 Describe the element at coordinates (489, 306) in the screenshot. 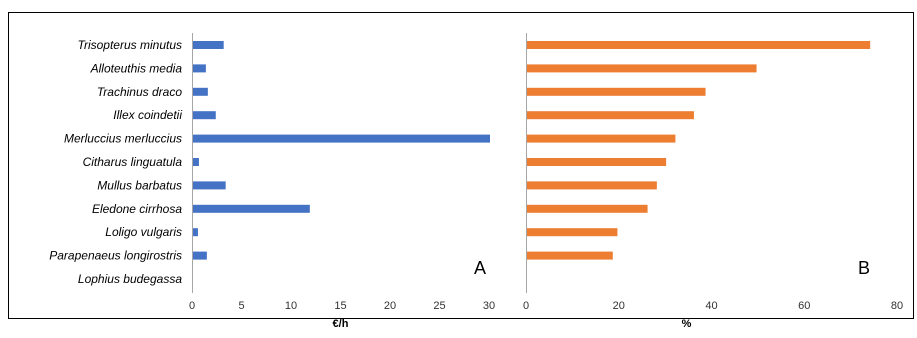

I see `x-tick-label: 30` at that location.